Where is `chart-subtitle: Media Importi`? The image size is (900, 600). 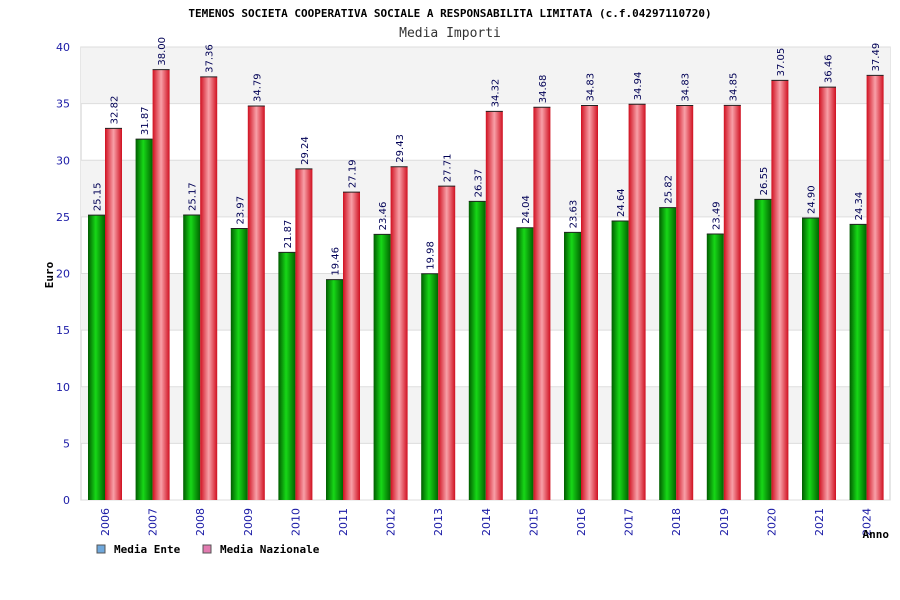
chart-subtitle: Media Importi is located at coordinates (450, 33).